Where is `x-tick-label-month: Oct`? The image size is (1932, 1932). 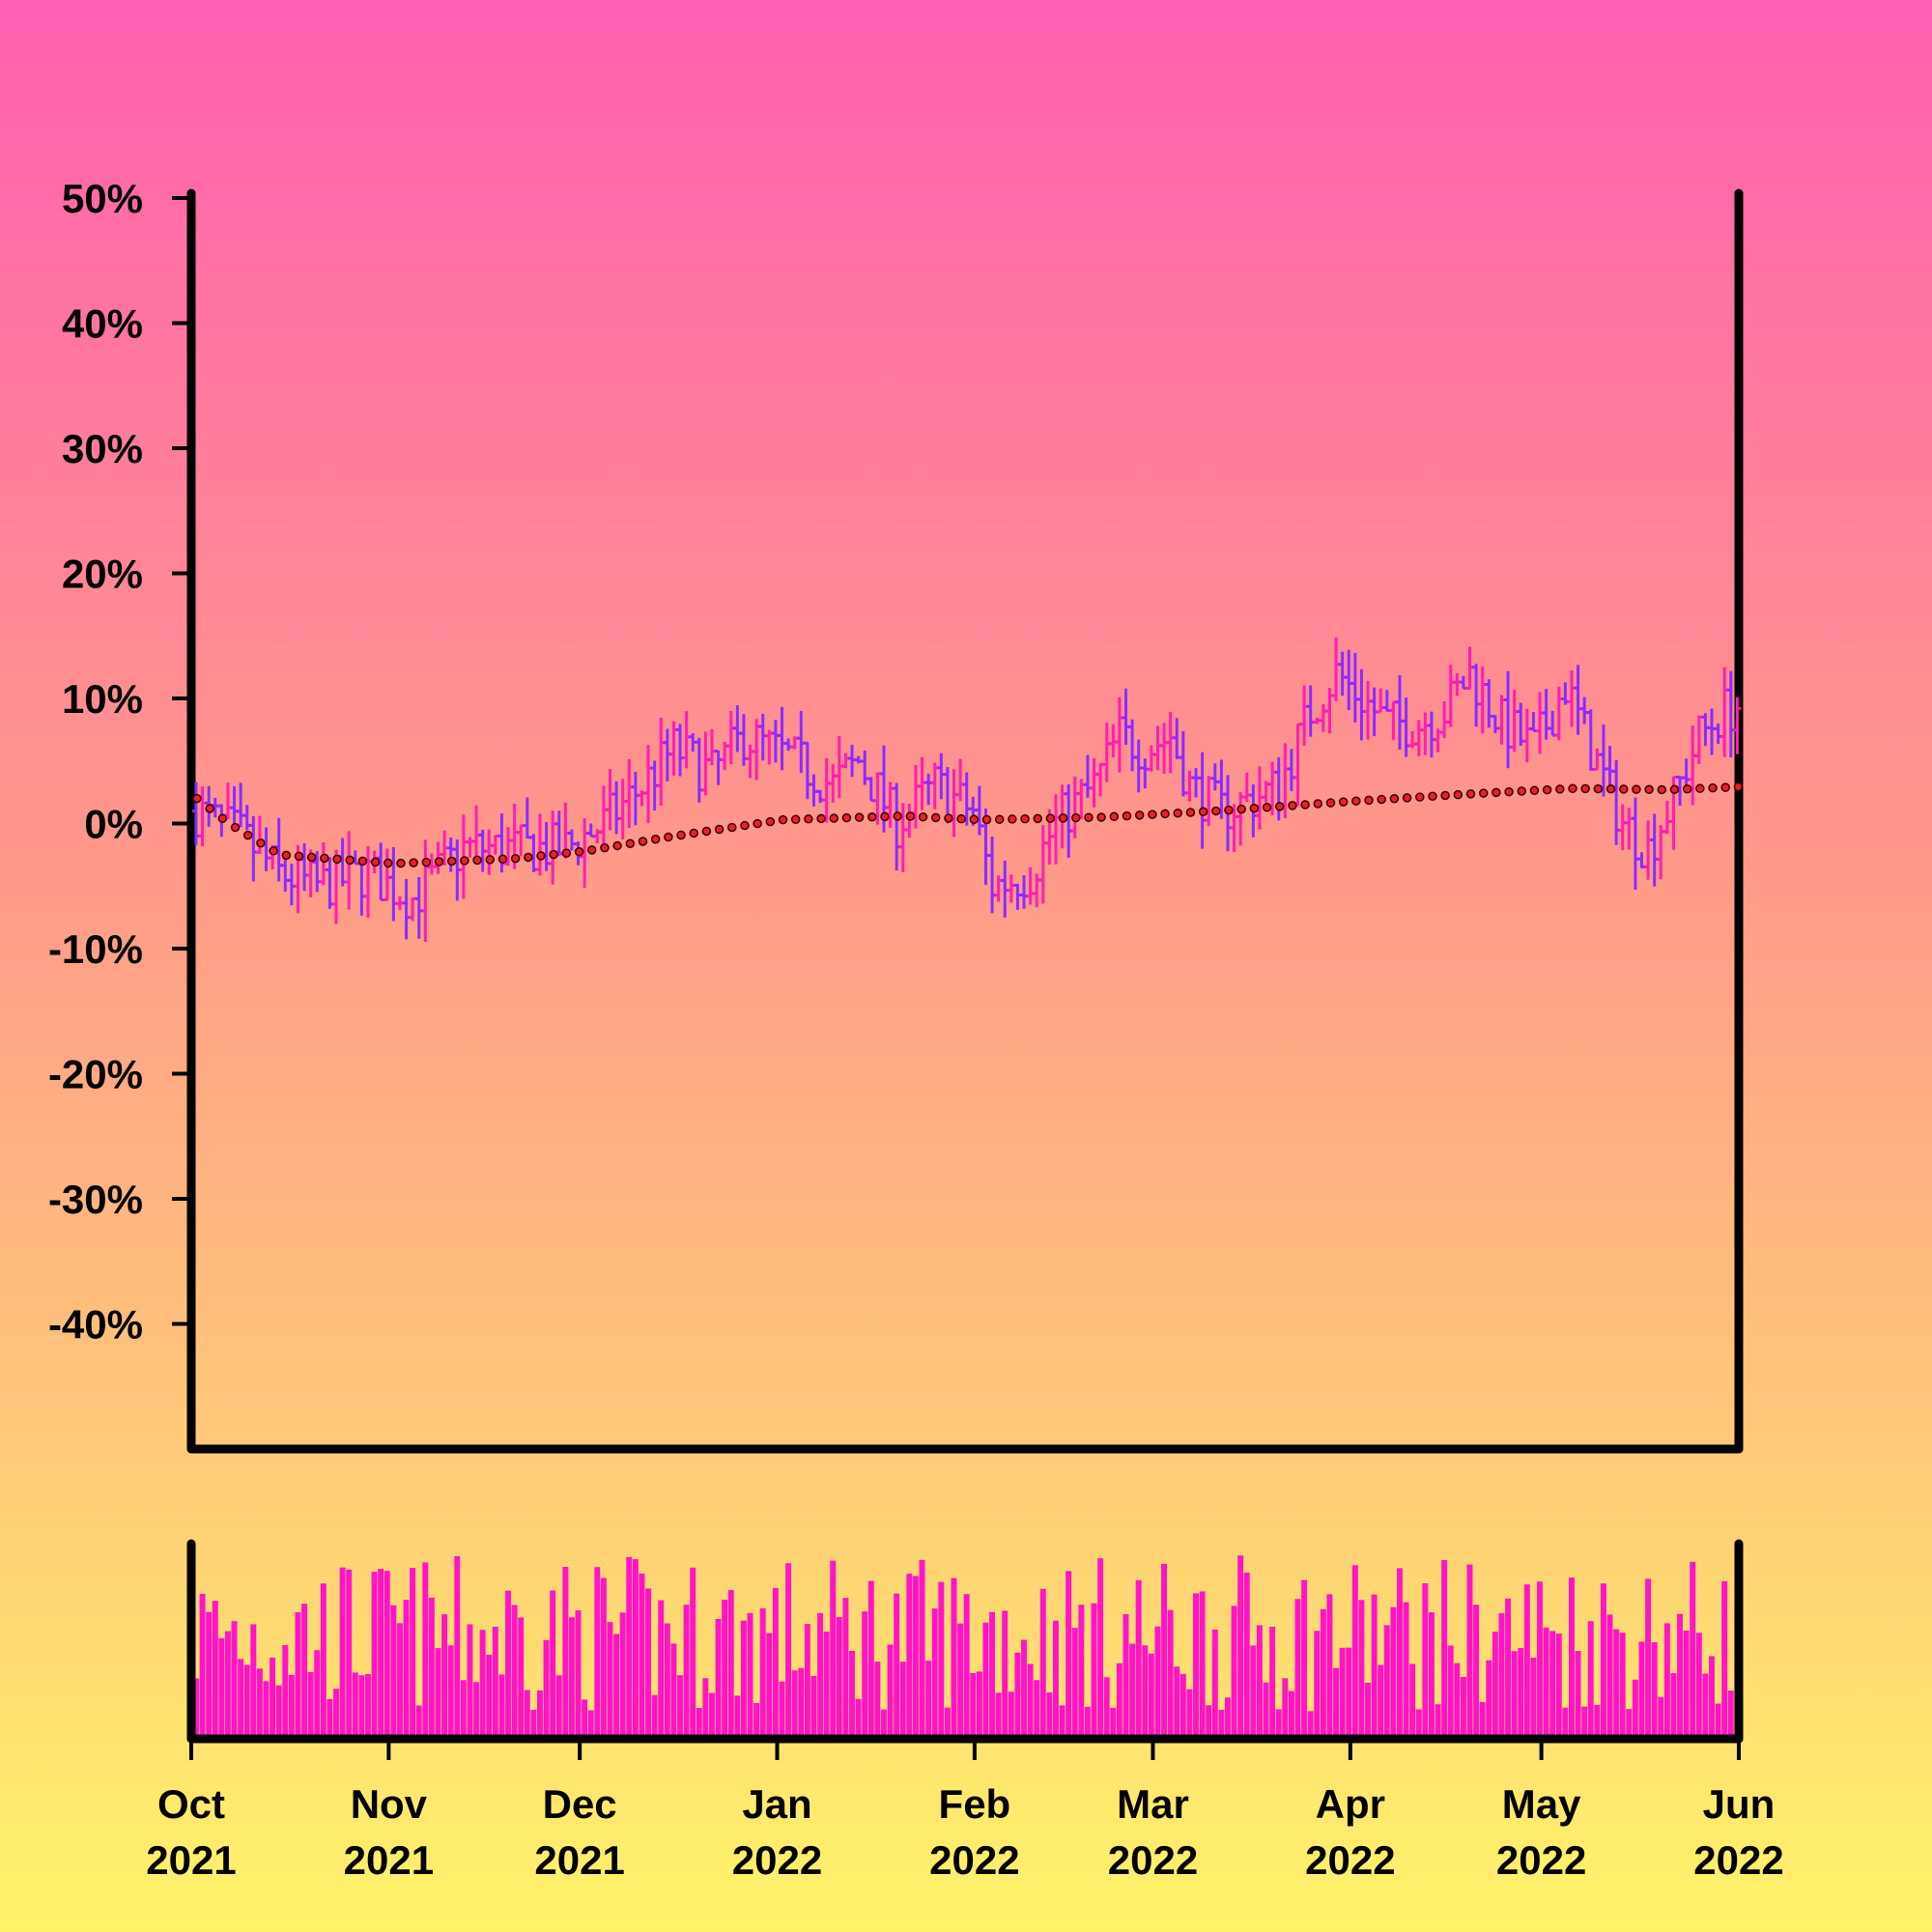 x-tick-label-month: Oct is located at coordinates (191, 1804).